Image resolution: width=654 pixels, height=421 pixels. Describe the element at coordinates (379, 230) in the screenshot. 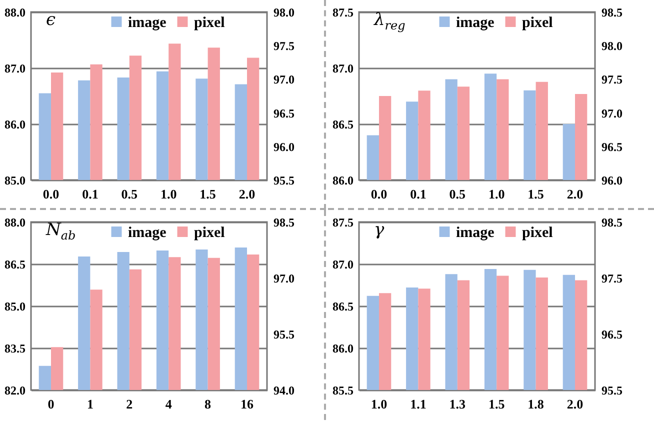

I see `chart-title: γ` at that location.